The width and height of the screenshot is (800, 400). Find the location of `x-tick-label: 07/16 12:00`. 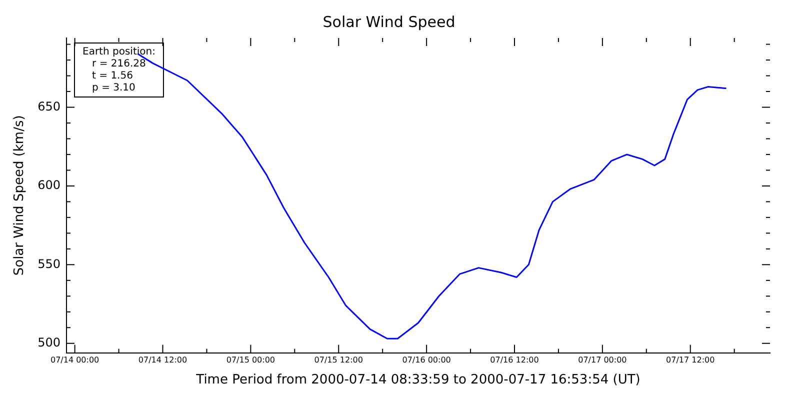

x-tick-label: 07/16 12:00 is located at coordinates (514, 360).